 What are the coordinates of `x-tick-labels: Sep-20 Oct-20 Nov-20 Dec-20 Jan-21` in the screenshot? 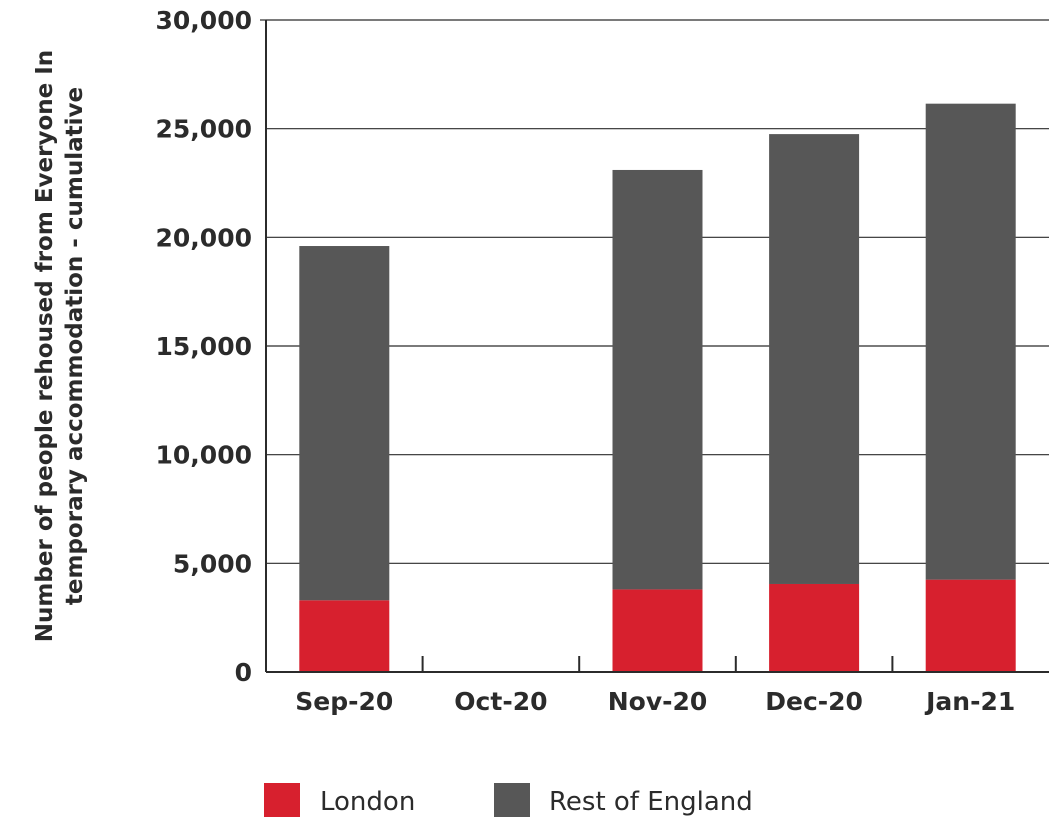 It's located at (655, 701).